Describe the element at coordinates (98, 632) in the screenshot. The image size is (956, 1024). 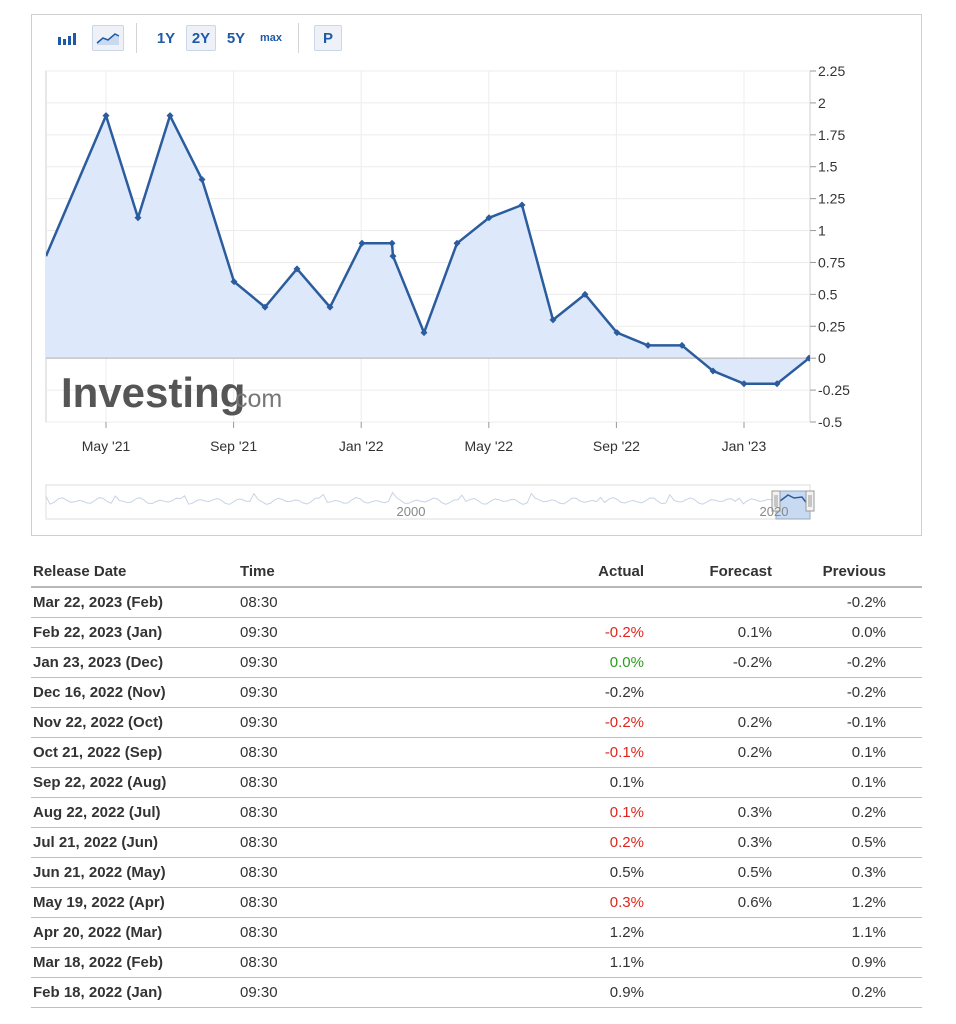
I see `row-release-date: Feb 22, 2023 (Jan)` at that location.